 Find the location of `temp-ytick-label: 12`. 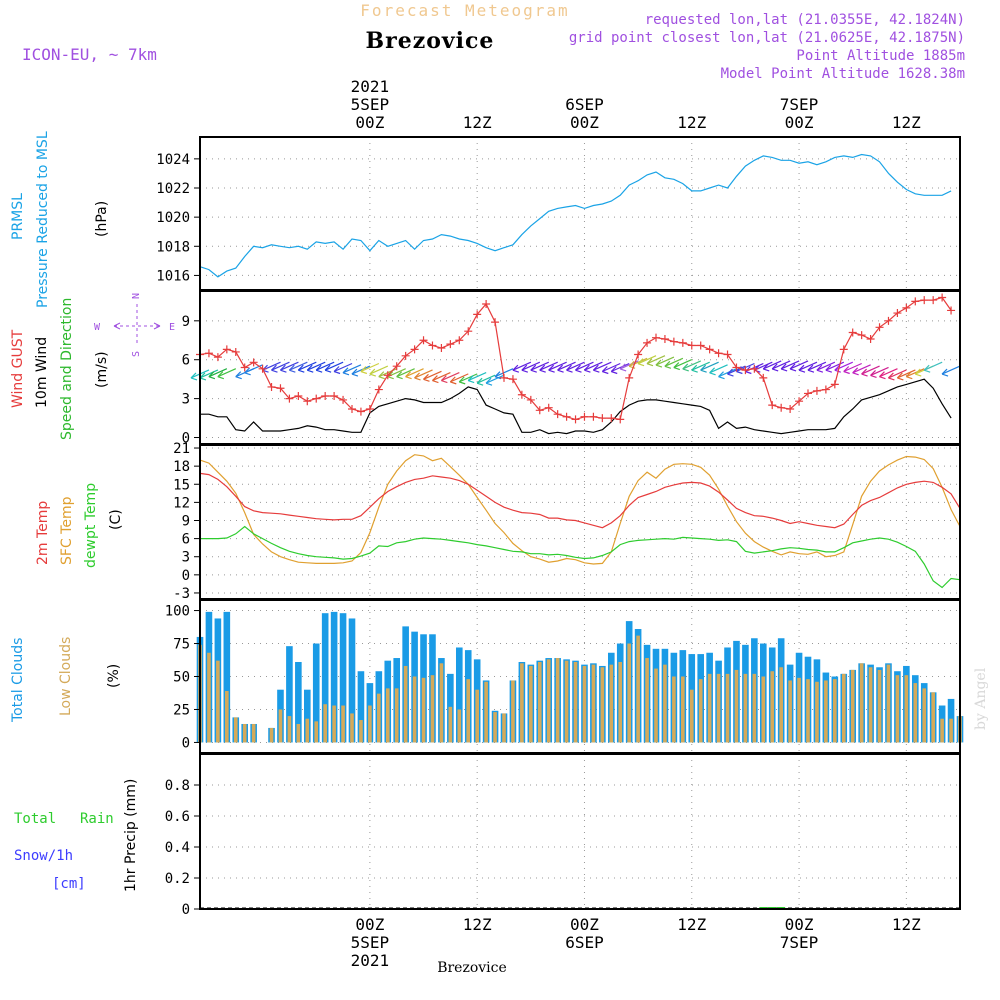

temp-ytick-label: 12 is located at coordinates (181, 503).